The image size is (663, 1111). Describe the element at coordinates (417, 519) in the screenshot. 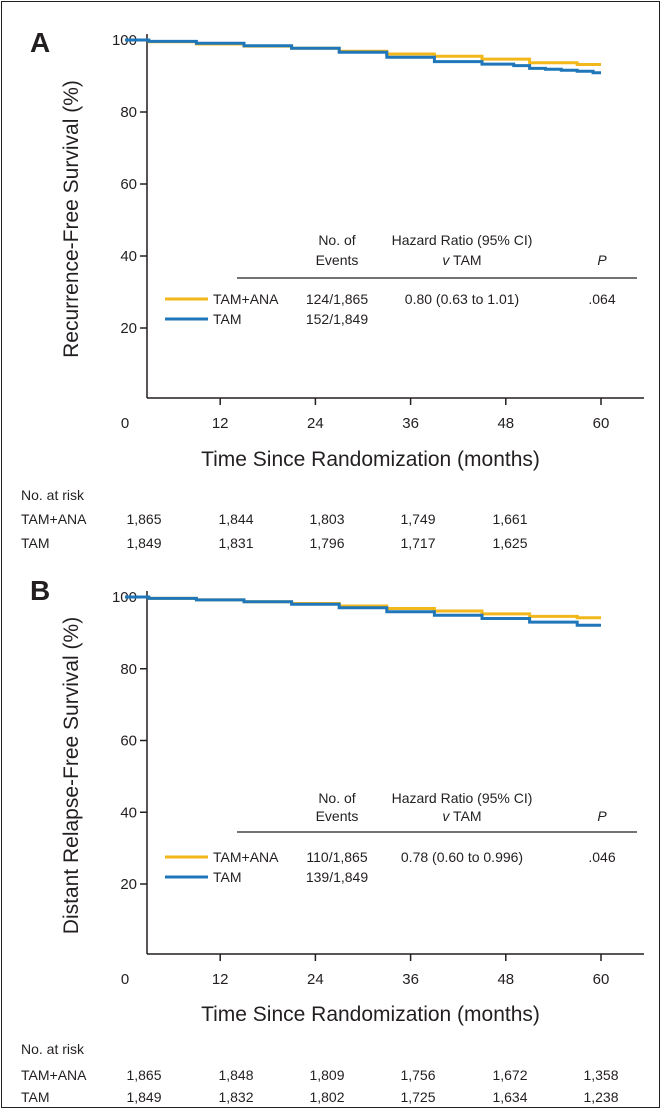

I see `at-risk-value: 1,749` at that location.